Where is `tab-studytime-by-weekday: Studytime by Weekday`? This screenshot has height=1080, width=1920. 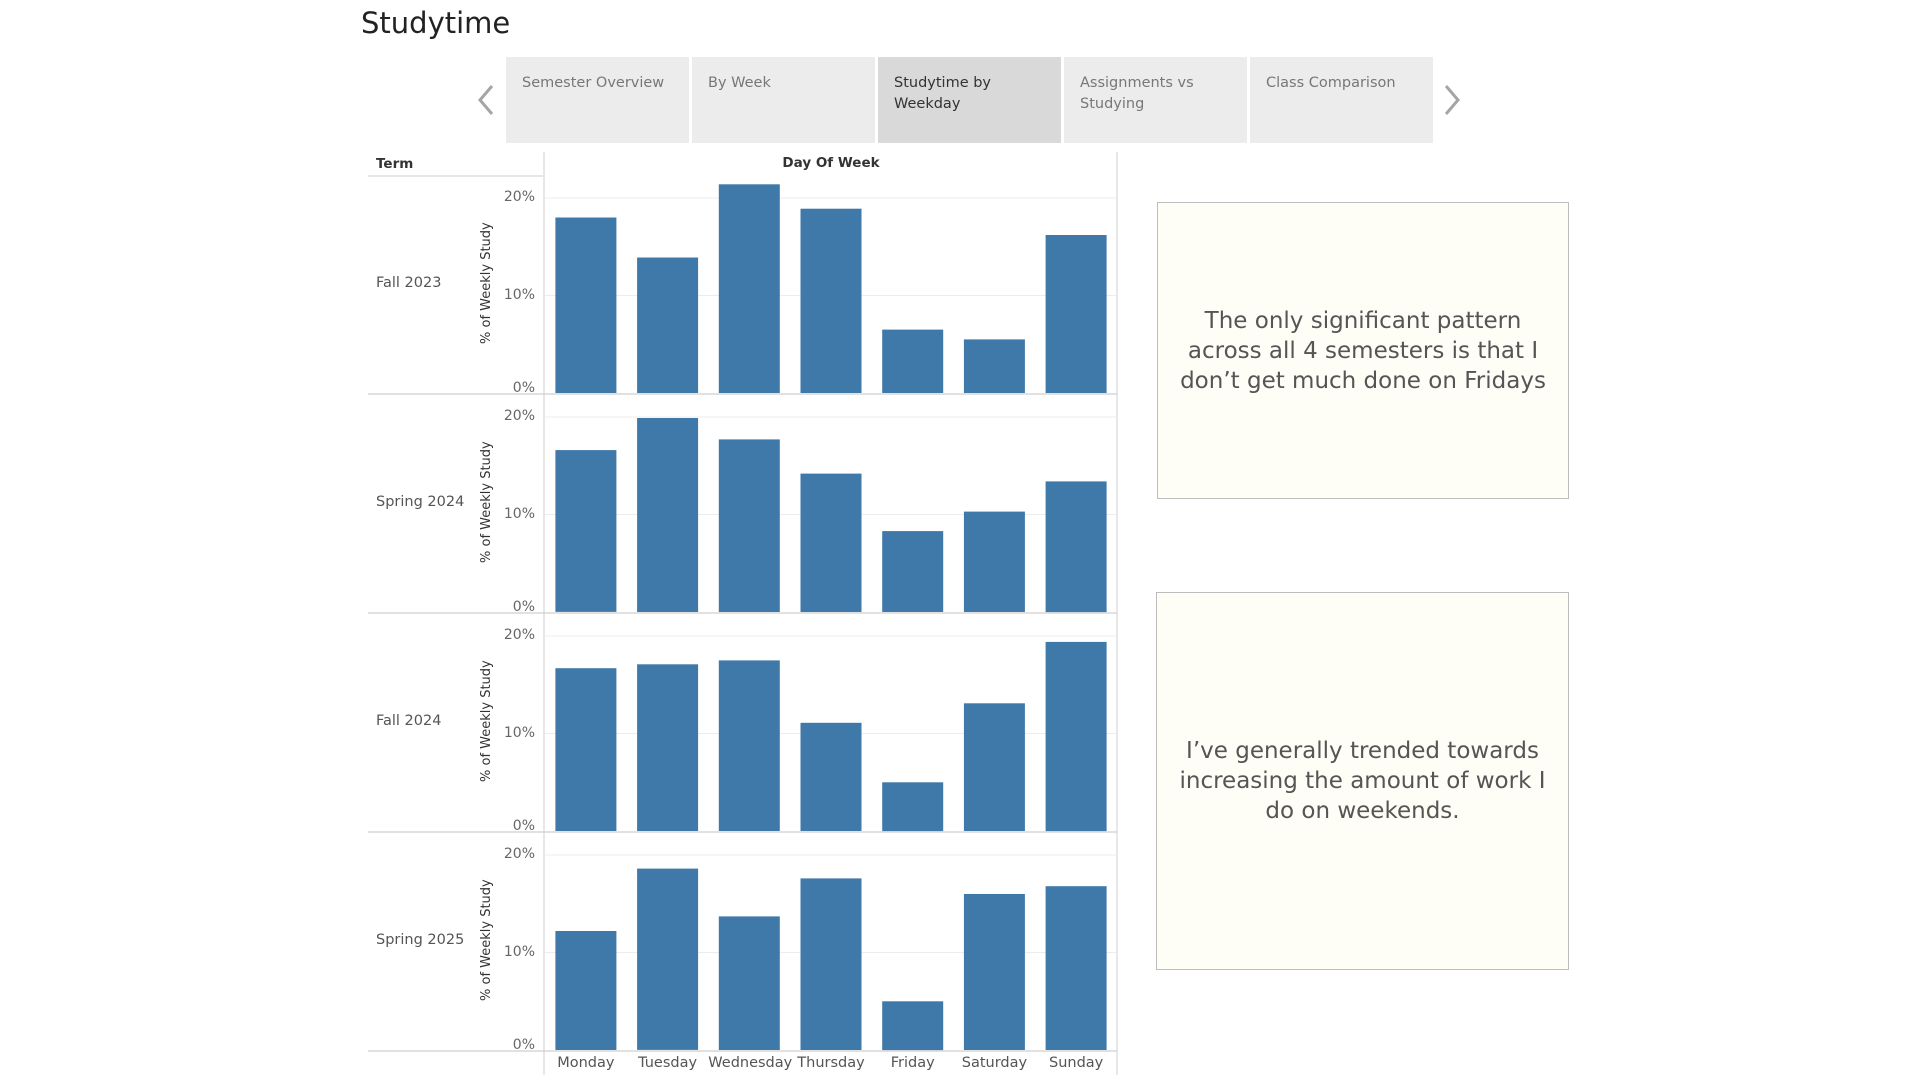
tab-studytime-by-weekday: Studytime by Weekday is located at coordinates (969, 100).